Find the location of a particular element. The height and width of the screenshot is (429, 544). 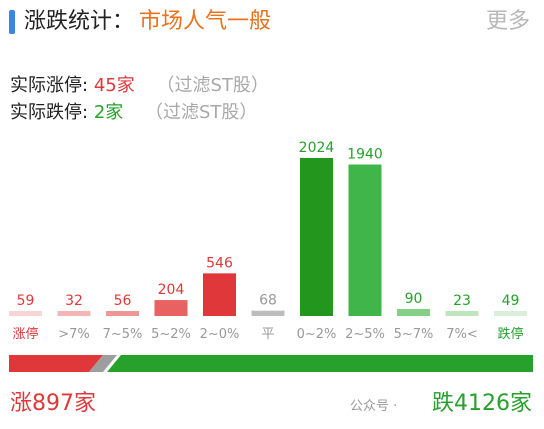

category-label: 2~5% is located at coordinates (365, 334).